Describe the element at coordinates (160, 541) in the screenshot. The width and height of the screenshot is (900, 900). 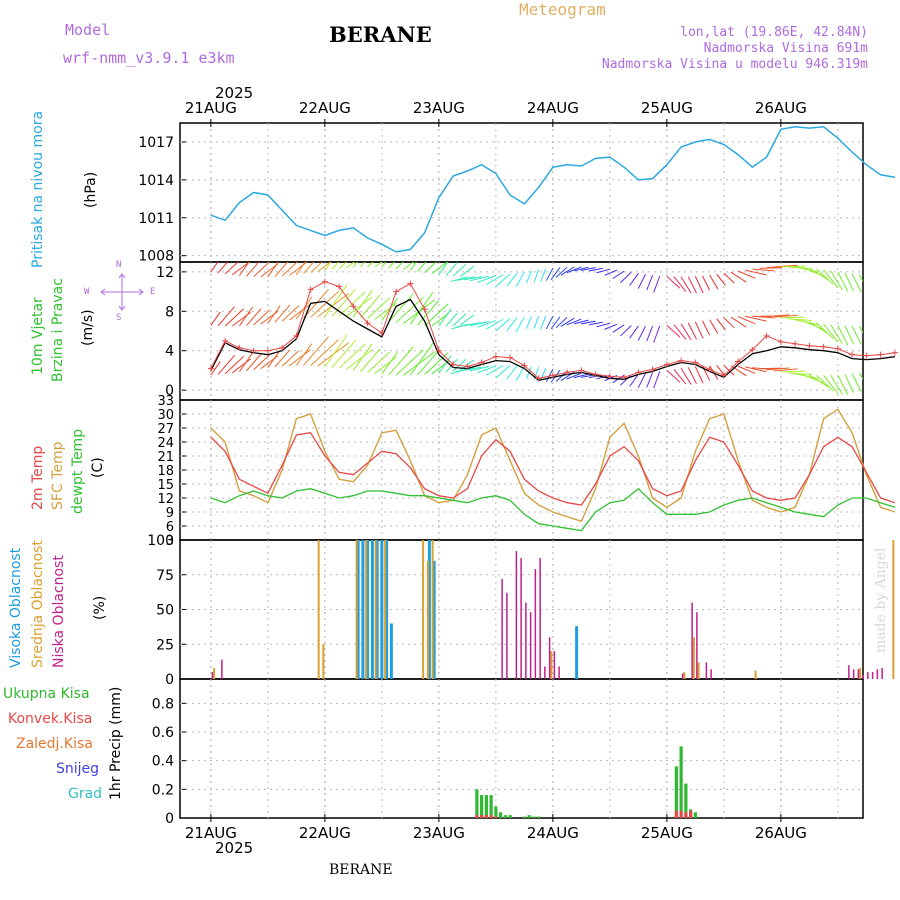
I see `y-tick-label: 100` at that location.